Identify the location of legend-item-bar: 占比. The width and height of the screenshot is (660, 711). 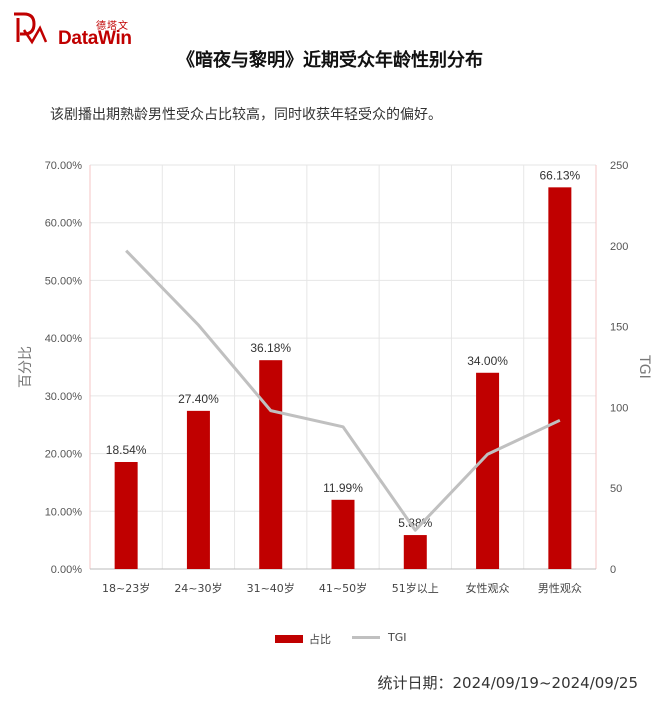
(303, 639).